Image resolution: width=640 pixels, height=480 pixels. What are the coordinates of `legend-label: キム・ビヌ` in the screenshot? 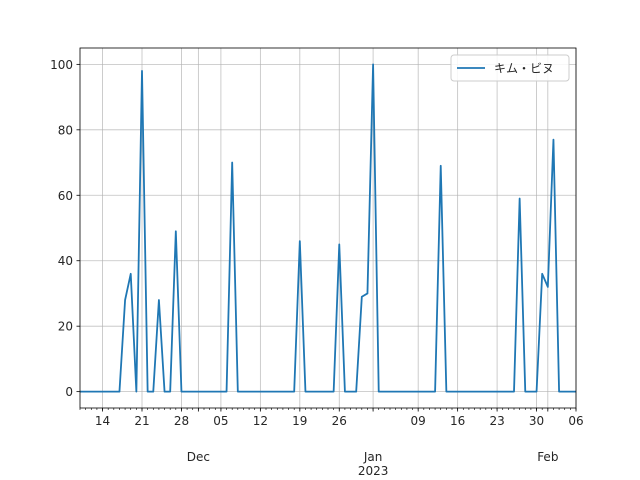 It's located at (524, 69).